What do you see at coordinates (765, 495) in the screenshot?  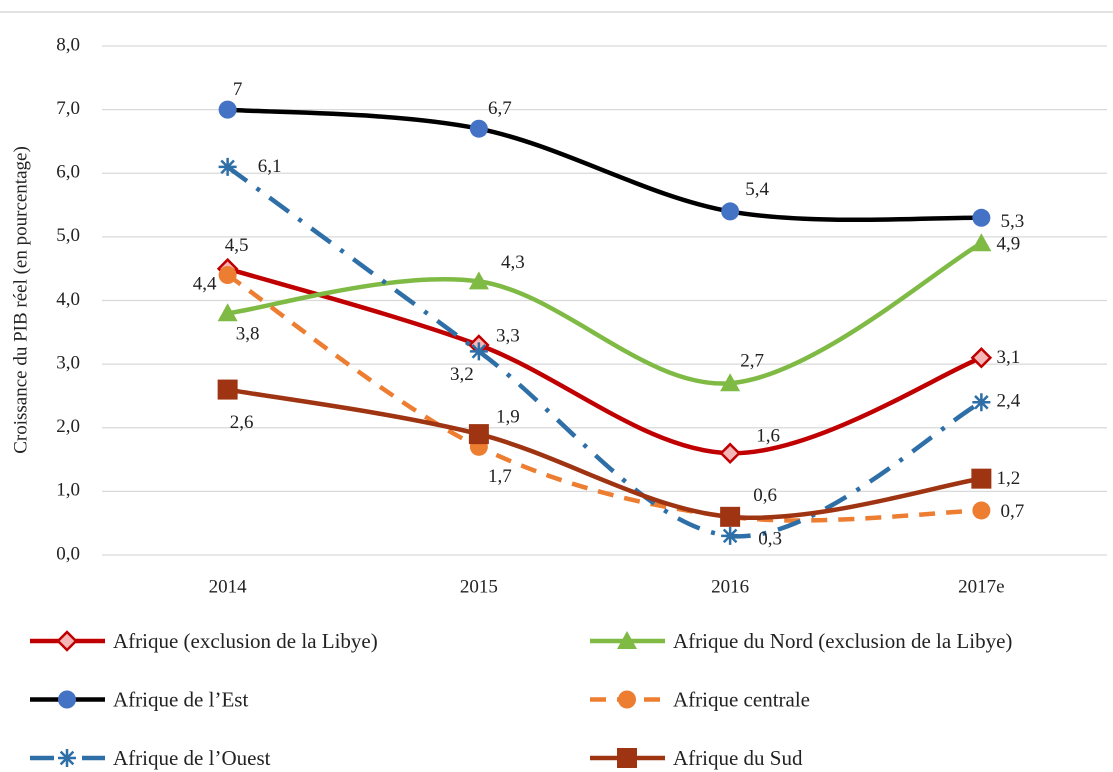 I see `data-label: 0,6` at bounding box center [765, 495].